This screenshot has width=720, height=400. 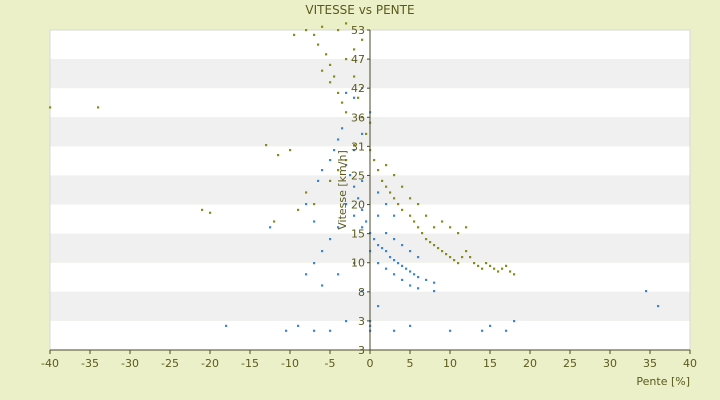 What do you see at coordinates (358, 88) in the screenshot?
I see `y-tick-label: 42` at bounding box center [358, 88].